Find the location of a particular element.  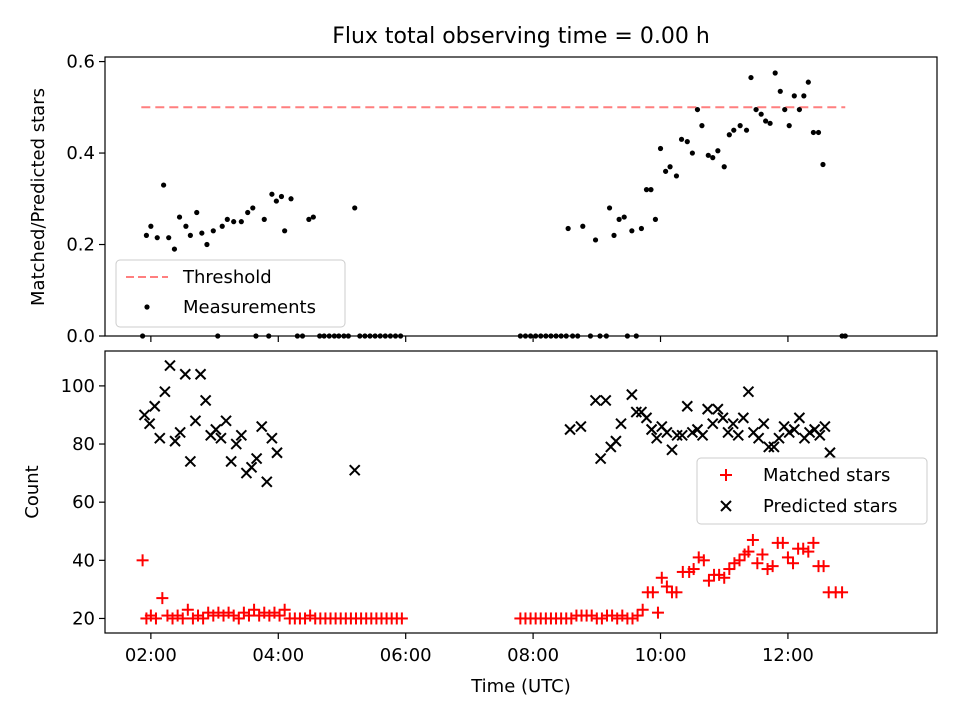

top-y-tick-label: 0.6 is located at coordinates (80, 62).